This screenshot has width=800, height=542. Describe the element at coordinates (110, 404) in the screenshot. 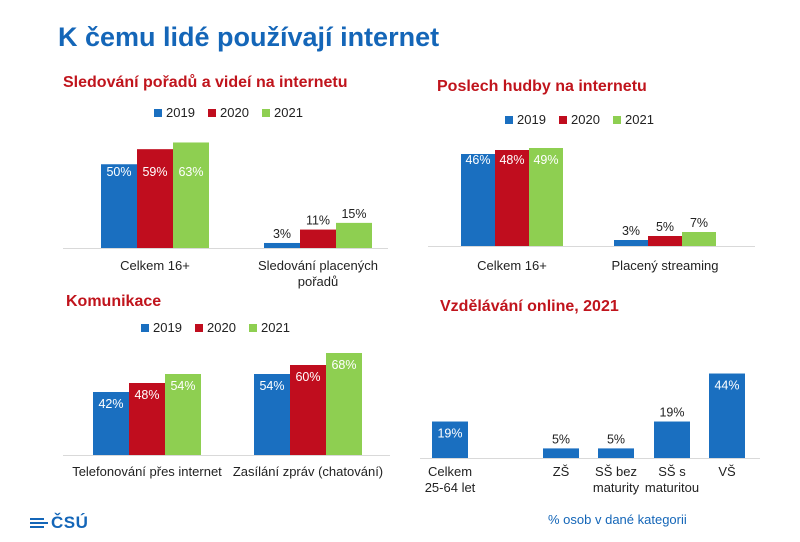

I see `data-label: 42%` at that location.